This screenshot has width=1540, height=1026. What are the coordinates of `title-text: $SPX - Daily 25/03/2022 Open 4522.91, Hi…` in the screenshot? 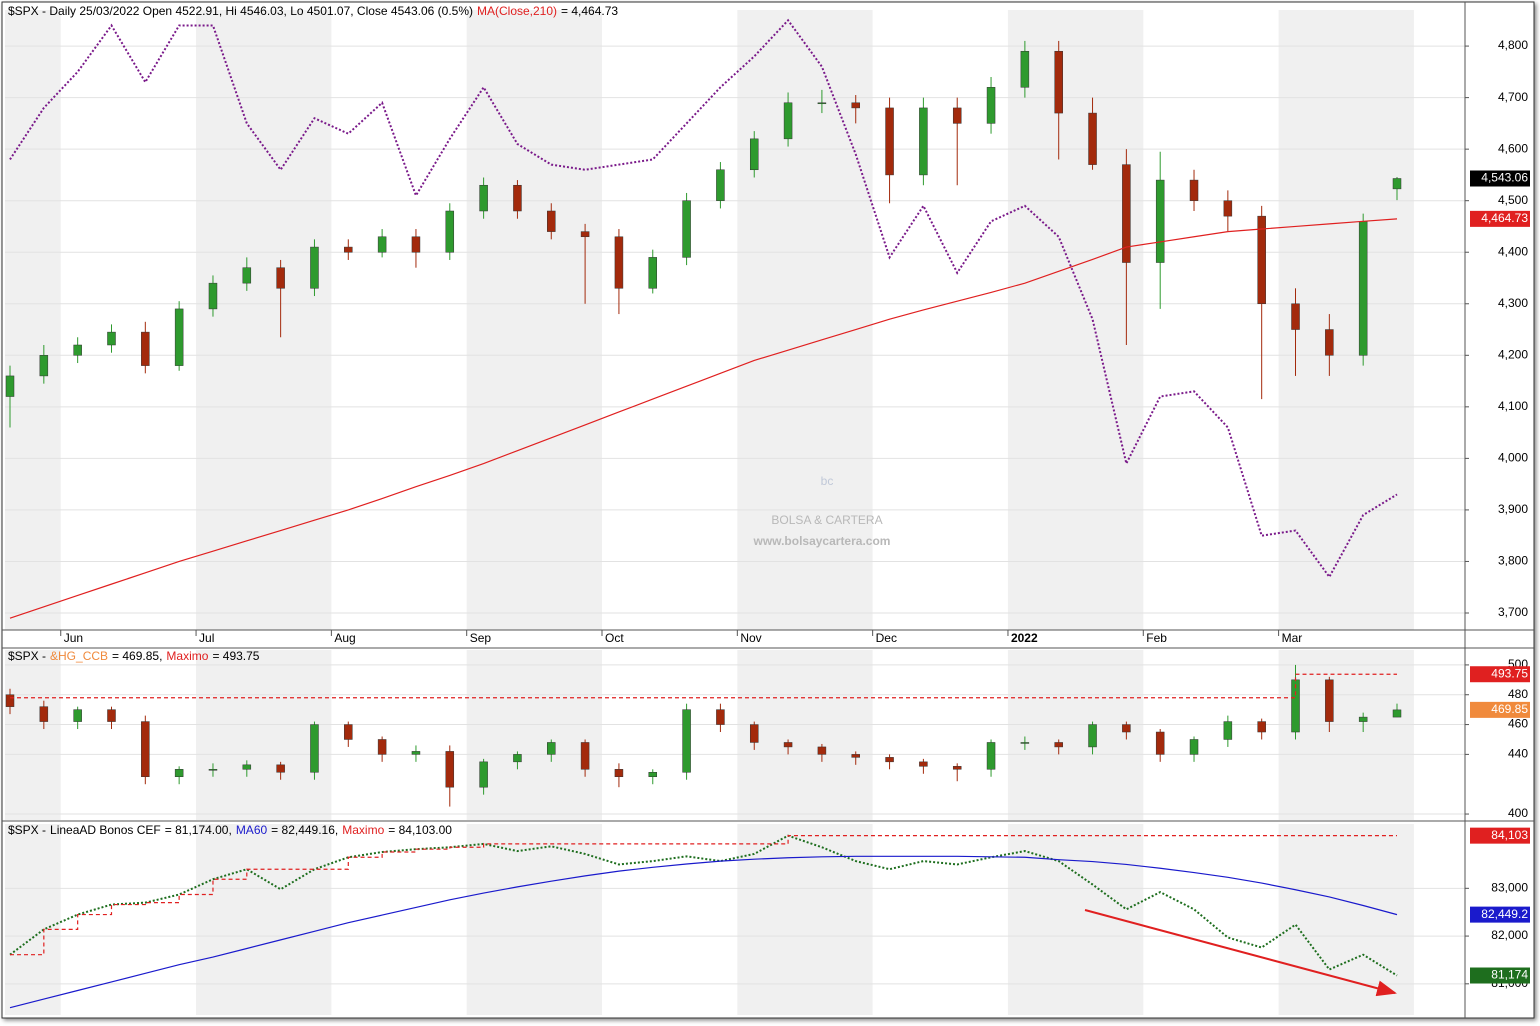 It's located at (240, 11).